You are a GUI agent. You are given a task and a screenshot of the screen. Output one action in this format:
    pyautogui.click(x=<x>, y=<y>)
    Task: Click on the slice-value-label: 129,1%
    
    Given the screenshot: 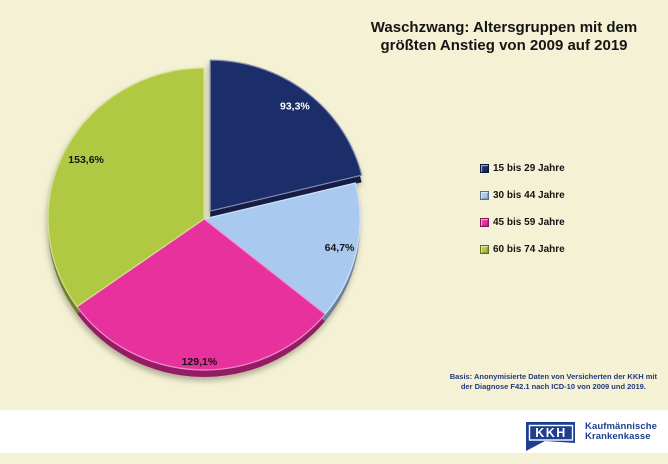 What is the action you would take?
    pyautogui.click(x=200, y=362)
    